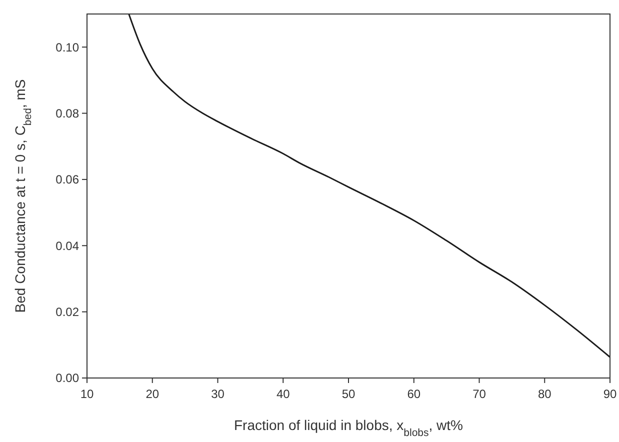  Describe the element at coordinates (479, 394) in the screenshot. I see `x-tick-label: 70` at that location.